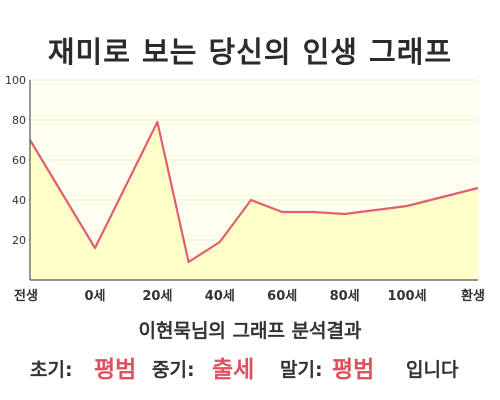 This screenshot has width=500, height=400. What do you see at coordinates (94, 296) in the screenshot?
I see `x-tick-label-1: 0세` at bounding box center [94, 296].